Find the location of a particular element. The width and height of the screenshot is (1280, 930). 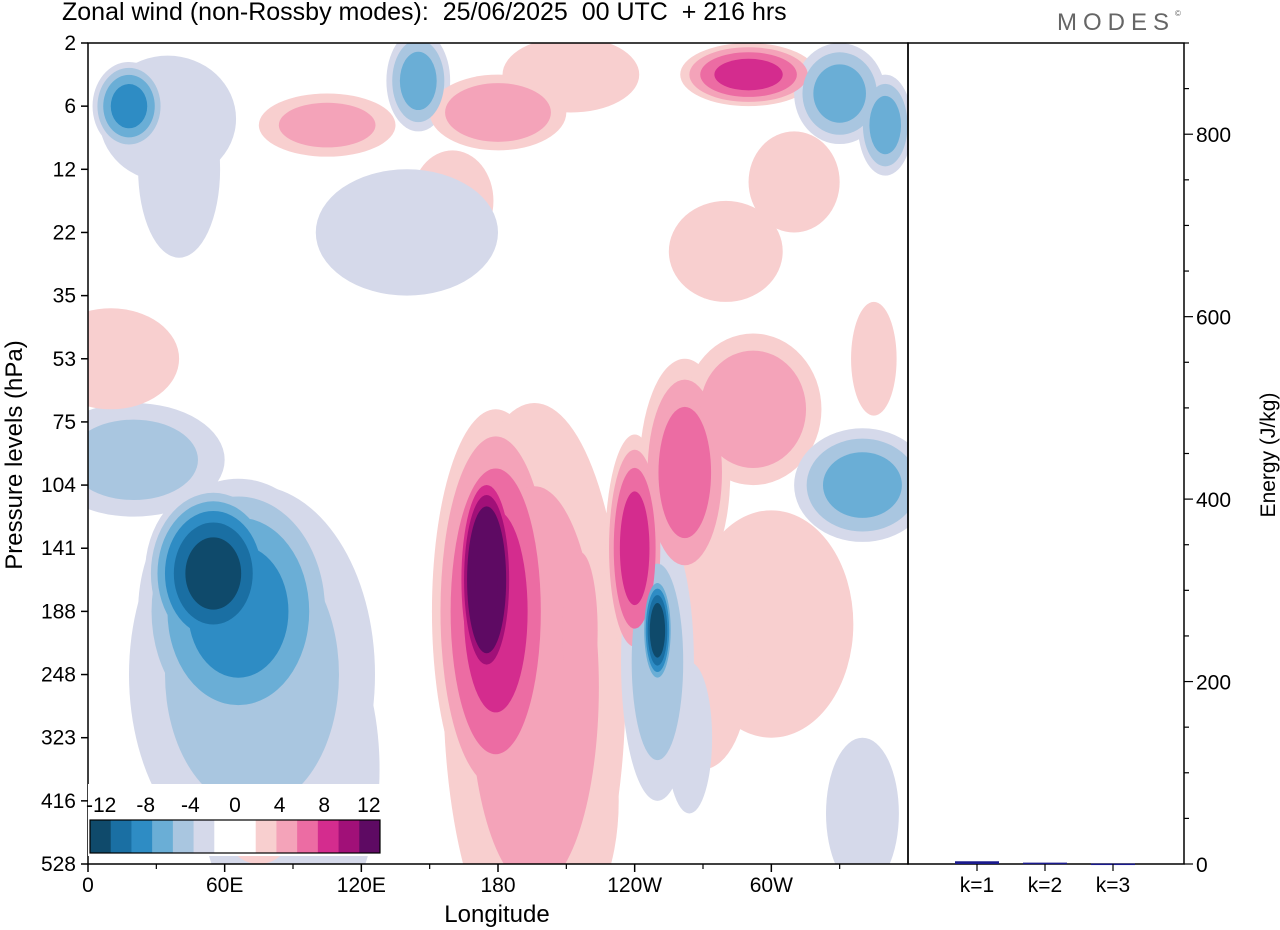

x-axis-ticks: 0 60E 120E 180 120W 60W is located at coordinates (461, 880).